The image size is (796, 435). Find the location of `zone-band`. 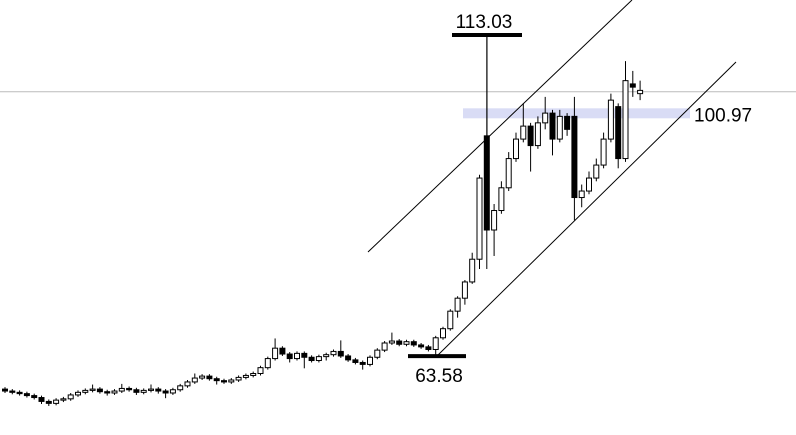

zone-band is located at coordinates (576, 113).